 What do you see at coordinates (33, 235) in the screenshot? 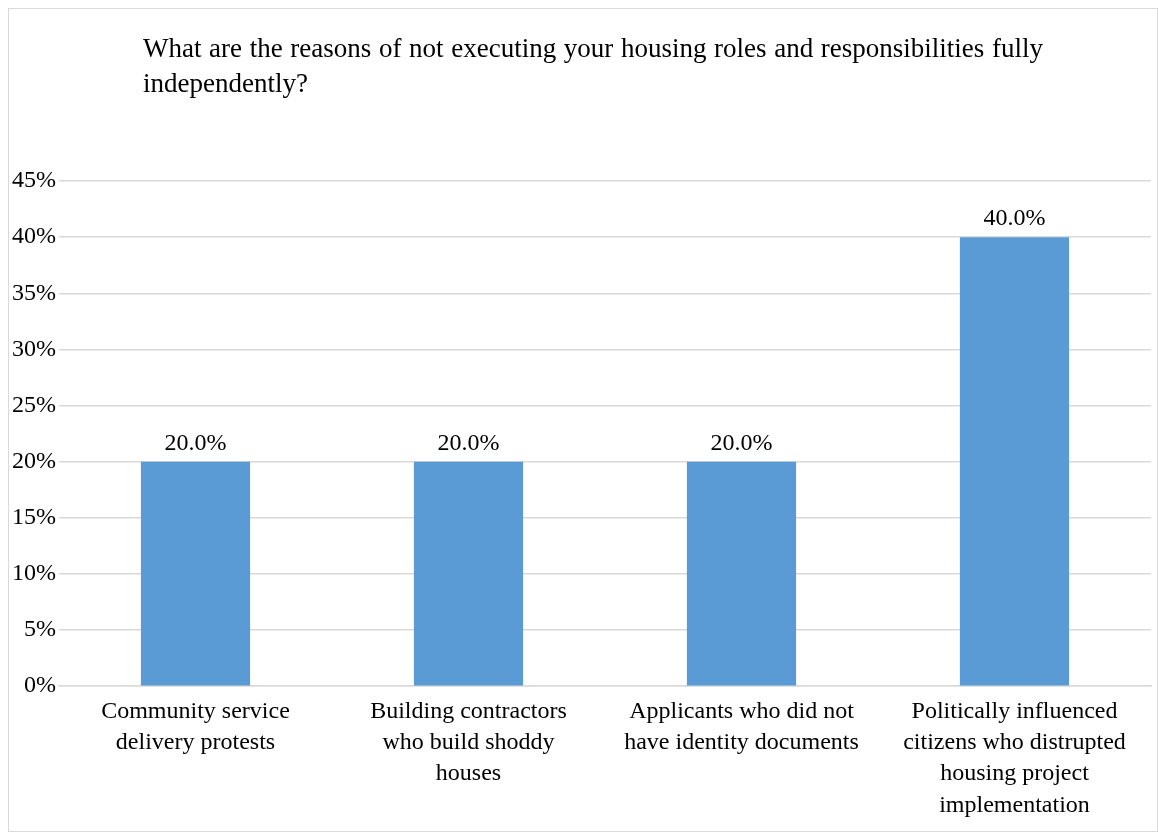
I see `y-tick-label: 40%` at bounding box center [33, 235].